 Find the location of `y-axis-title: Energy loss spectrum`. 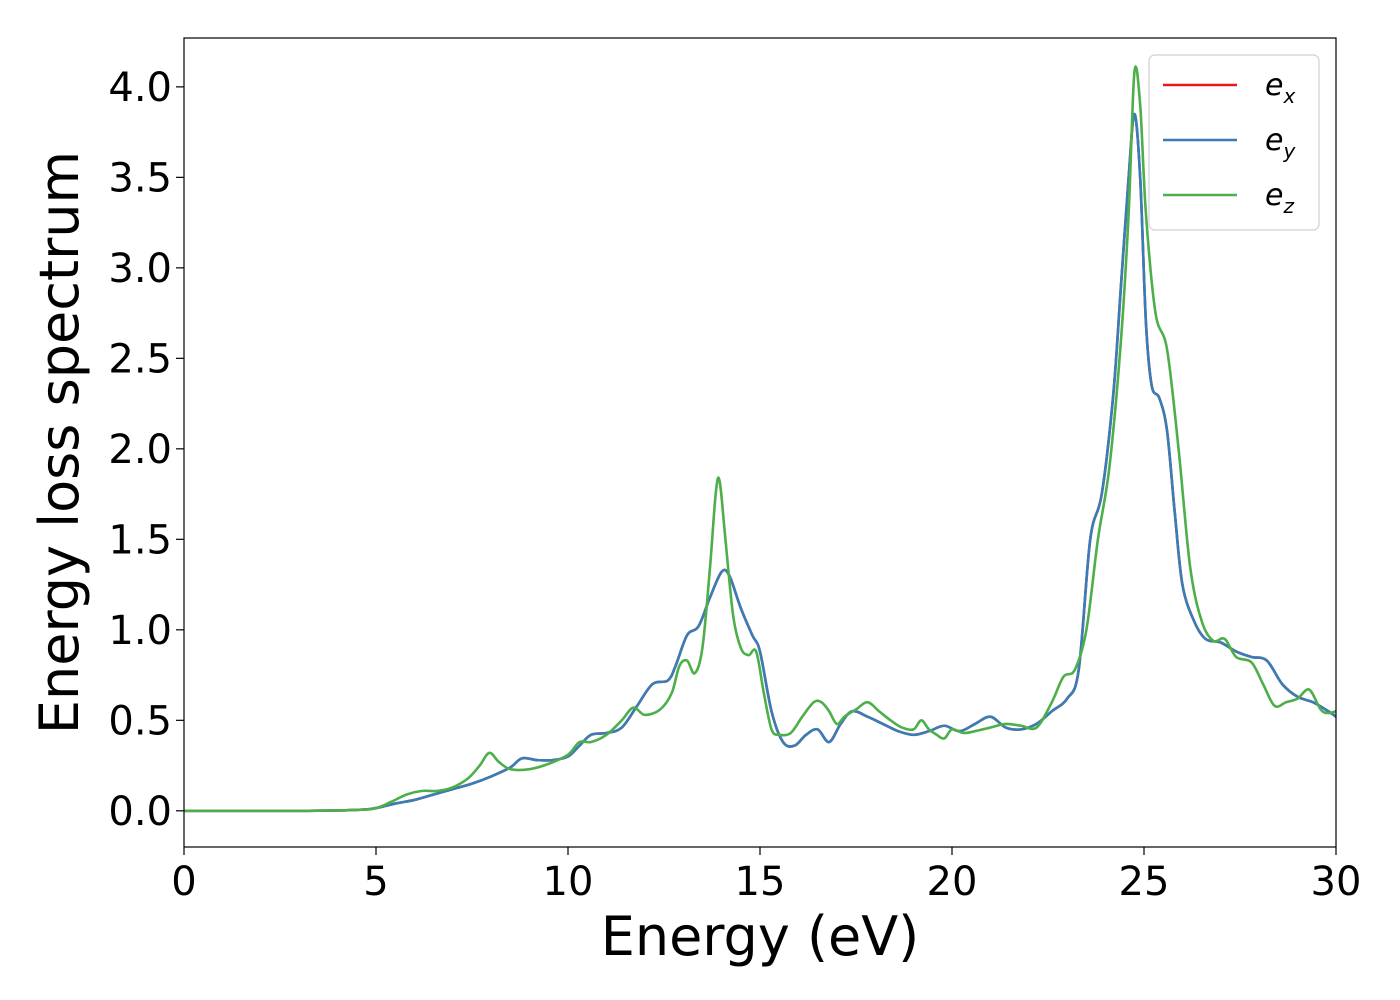

y-axis-title: Energy loss spectrum is located at coordinates (59, 442).